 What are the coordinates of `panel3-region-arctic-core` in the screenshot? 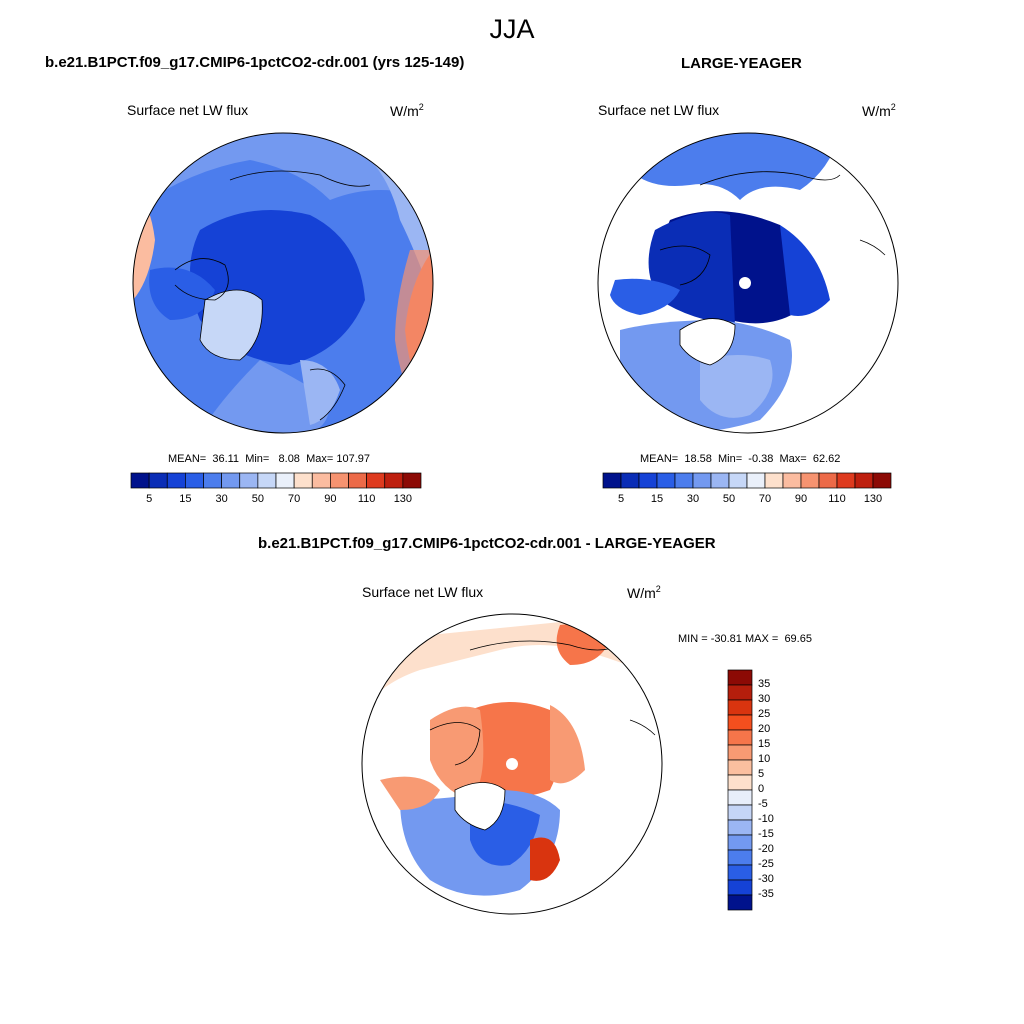 It's located at (504, 750).